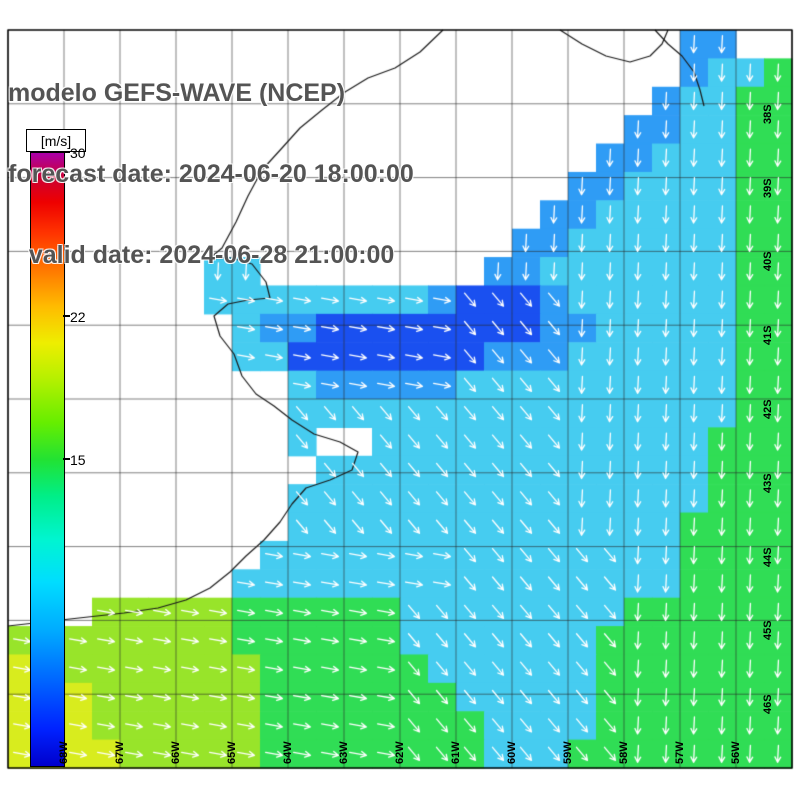 This screenshot has height=800, width=800. What do you see at coordinates (177, 93) in the screenshot?
I see `model-title: modelo GEFS-WAVE (NCEP)` at bounding box center [177, 93].